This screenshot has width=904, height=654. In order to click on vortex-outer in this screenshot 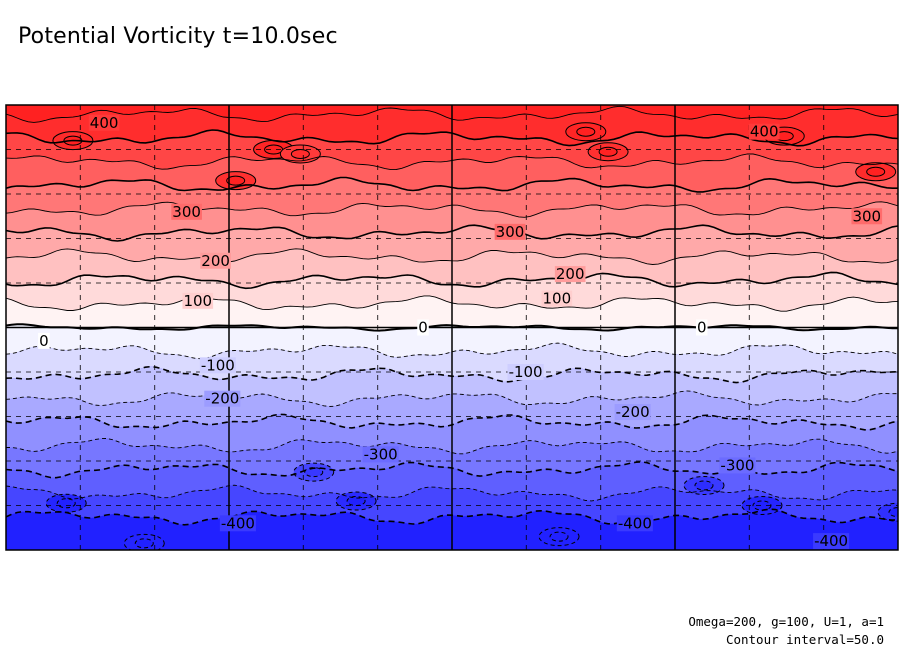, I will do `click(887, 512)`.